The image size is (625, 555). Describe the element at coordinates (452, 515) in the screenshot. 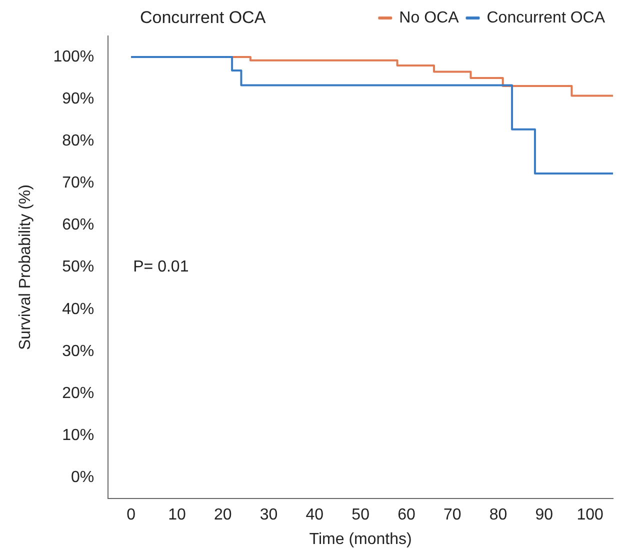

I see `x-tick-label: 70` at that location.